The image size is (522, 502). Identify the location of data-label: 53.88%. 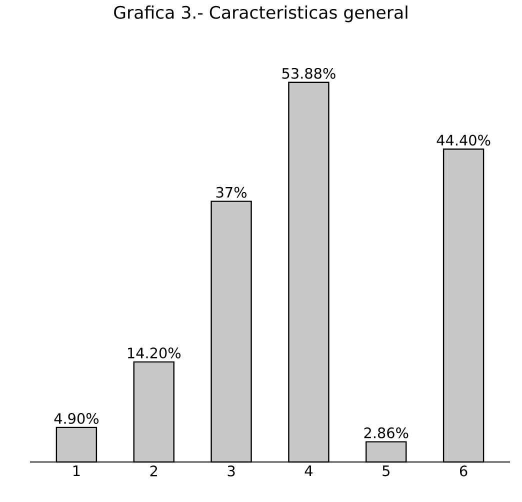
(309, 73).